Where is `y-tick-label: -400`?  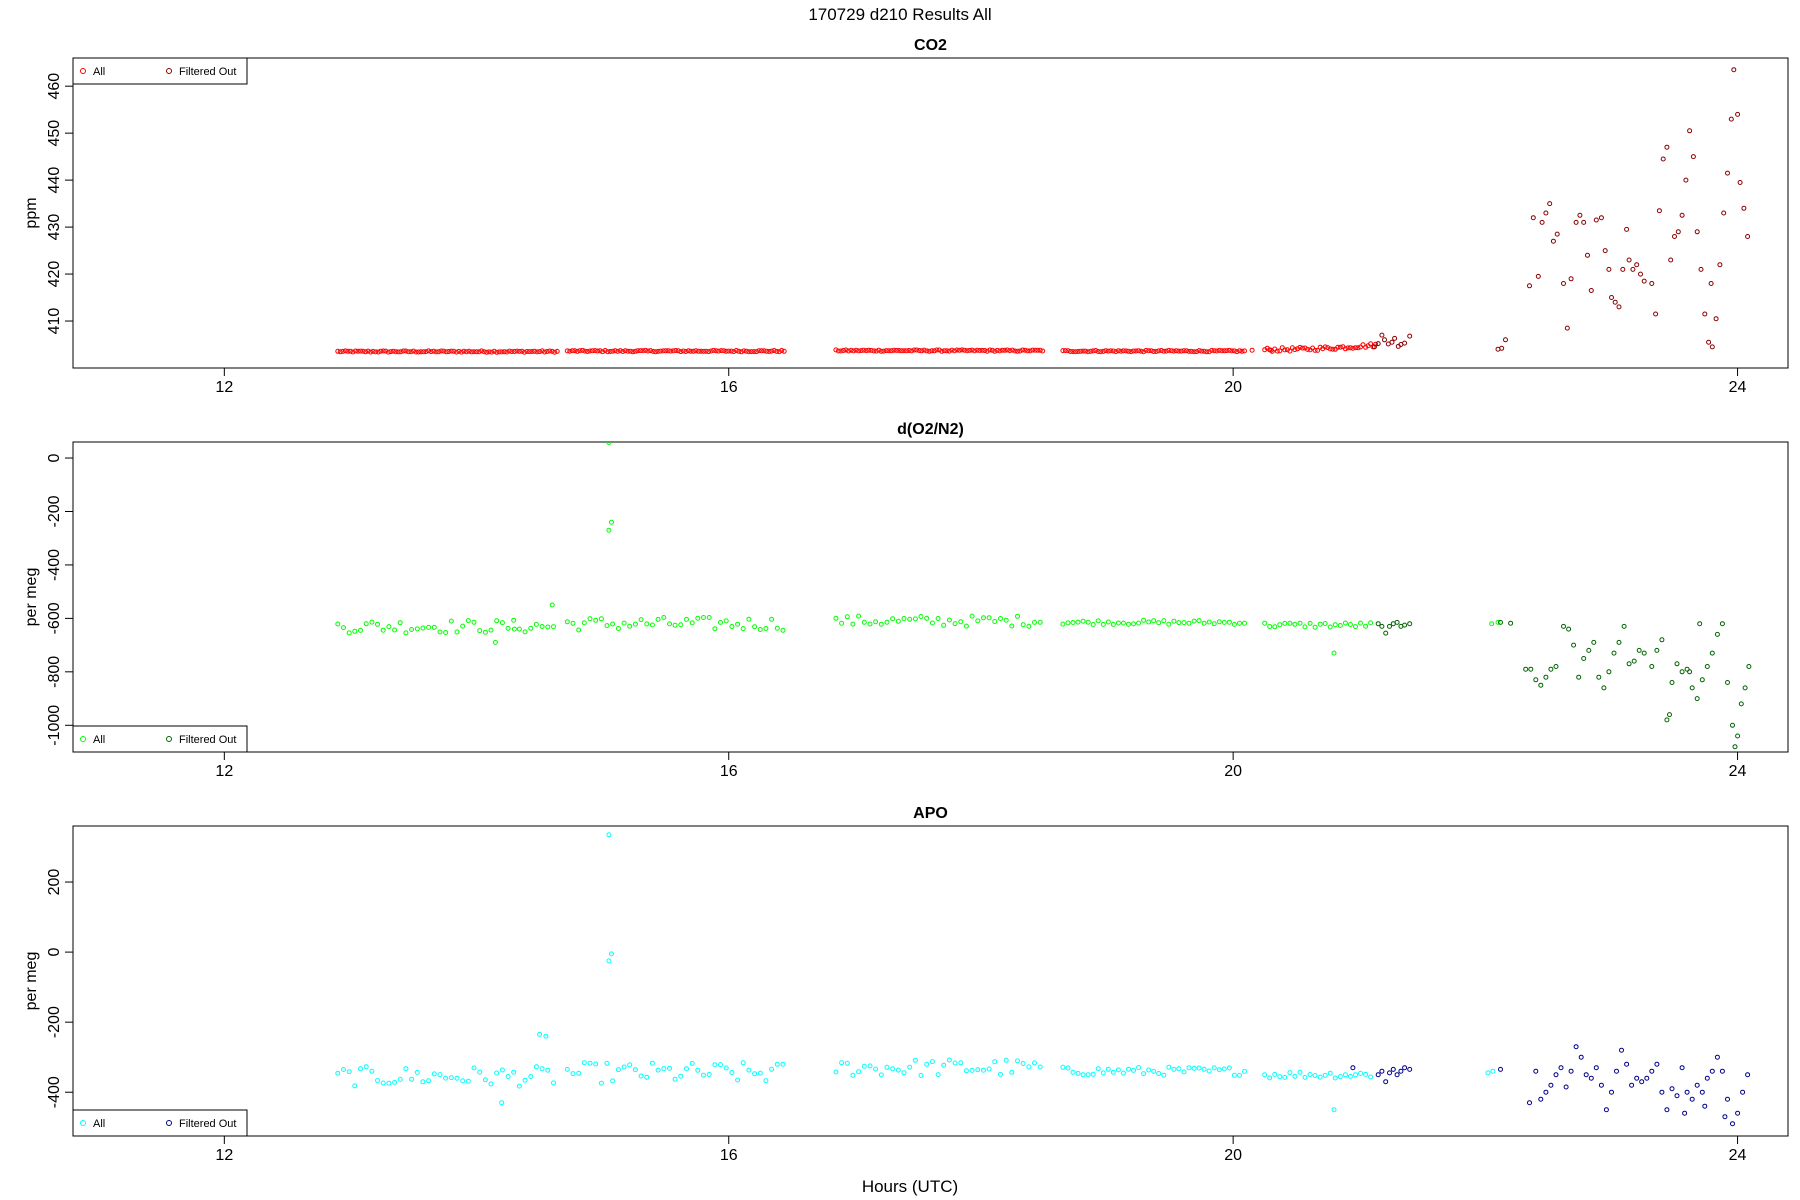
y-tick-label: -400 is located at coordinates (54, 565).